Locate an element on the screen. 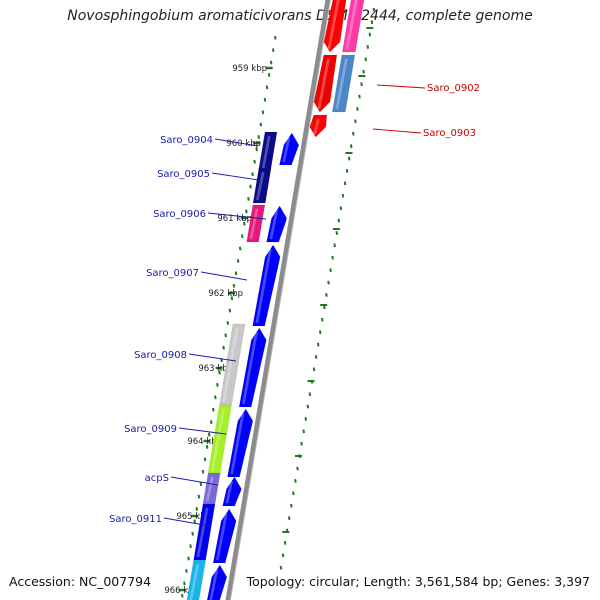  gene-label: Saro_0904 is located at coordinates (186, 140).